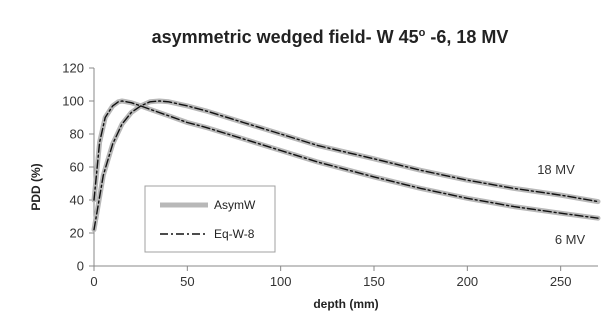 The width and height of the screenshot is (614, 331). Describe the element at coordinates (77, 134) in the screenshot. I see `y-tick-label: 80` at that location.